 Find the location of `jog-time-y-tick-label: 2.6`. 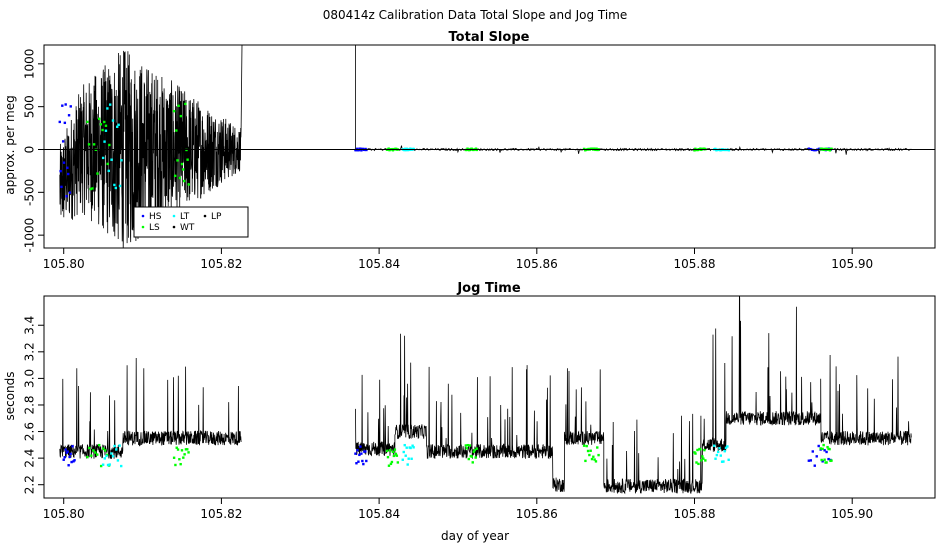

jog-time-y-tick-label: 2.6 is located at coordinates (30, 431).